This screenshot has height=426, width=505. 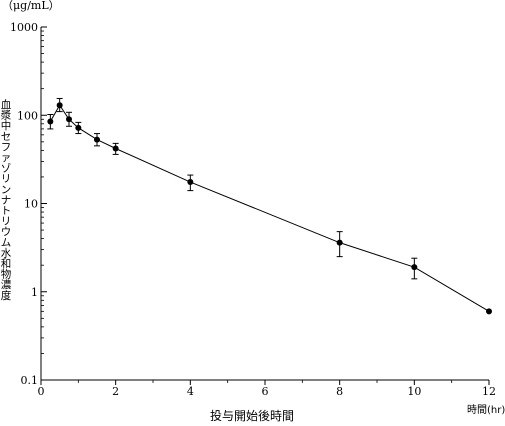 What do you see at coordinates (34, 292) in the screenshot?
I see `y-tick-label: 1` at bounding box center [34, 292].